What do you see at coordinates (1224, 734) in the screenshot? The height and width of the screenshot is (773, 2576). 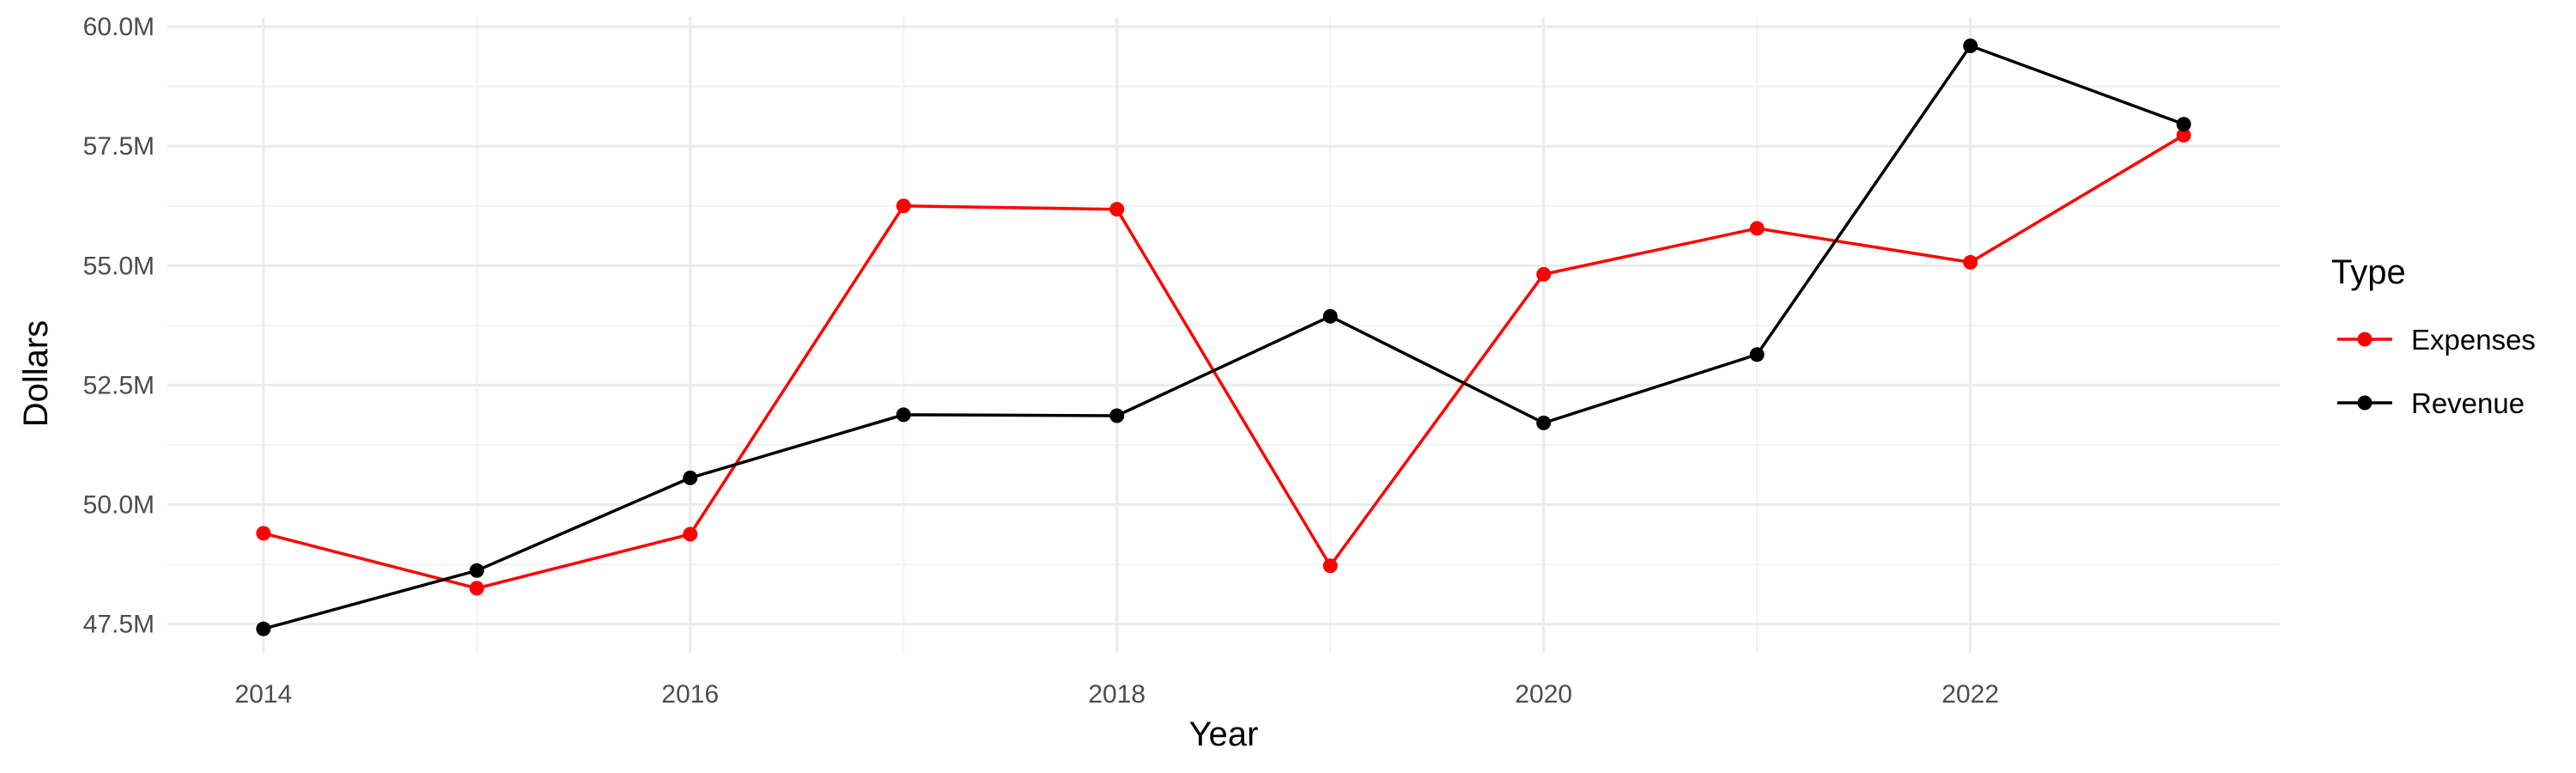 I see `x-axis-title: Year` at bounding box center [1224, 734].